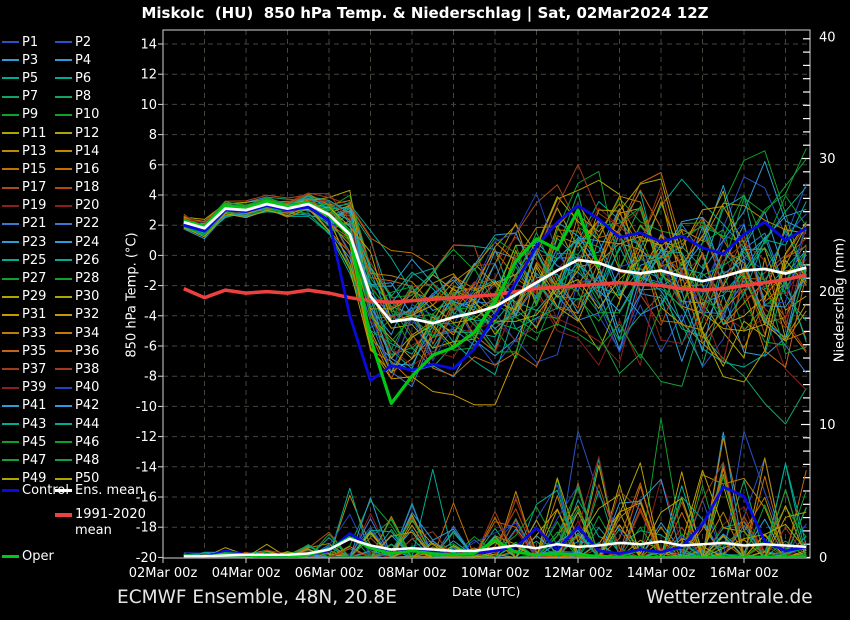 The image size is (850, 620). What do you see at coordinates (109, 490) in the screenshot?
I see `legend-item-label: Ens. mean` at bounding box center [109, 490].